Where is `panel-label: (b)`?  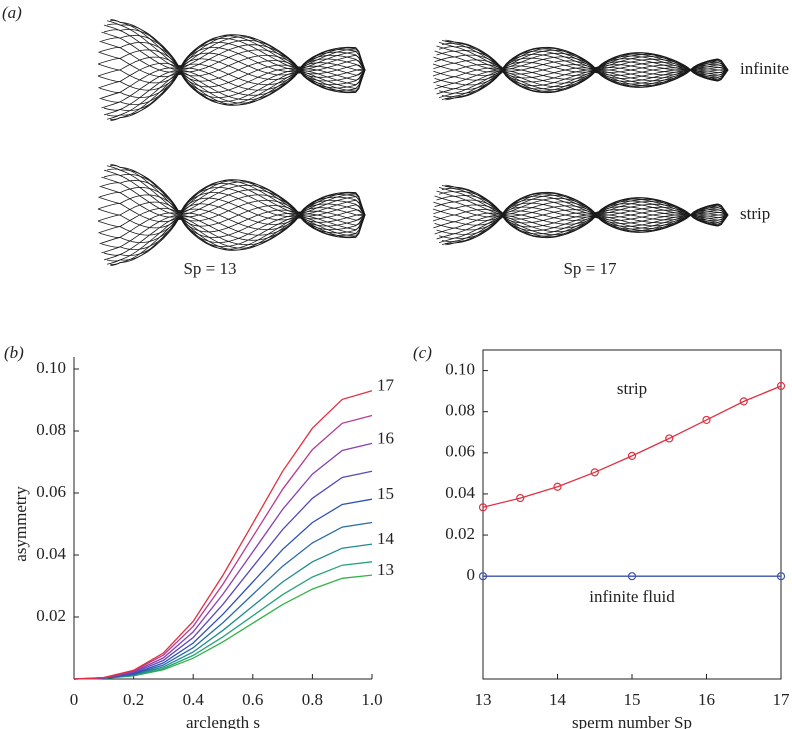
panel-label: (b) is located at coordinates (14, 352).